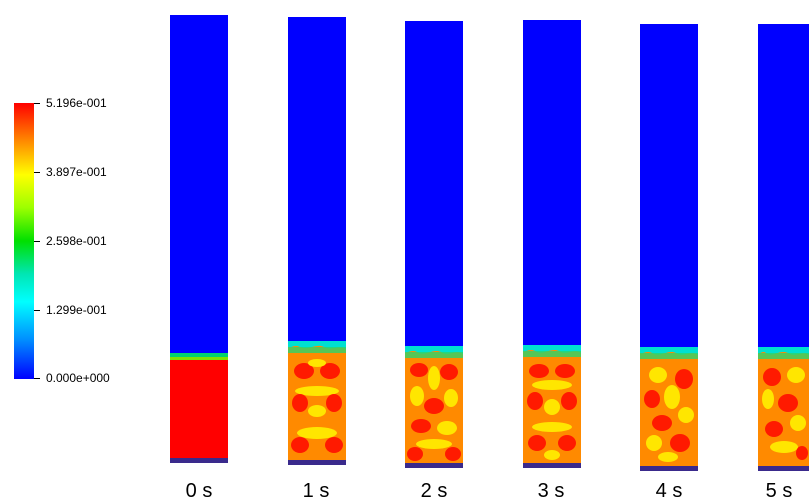 The image size is (809, 504). I want to click on contour-panel-5s, so click(783, 247).